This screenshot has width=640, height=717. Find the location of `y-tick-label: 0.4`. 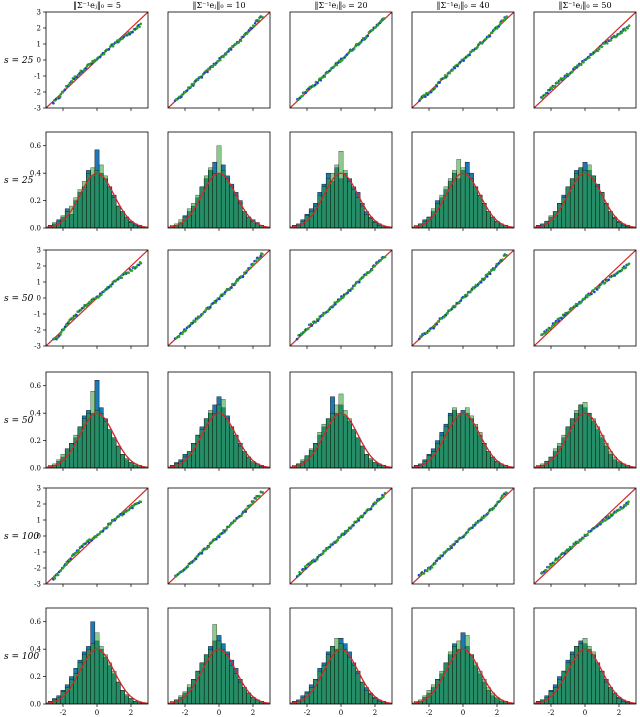

y-tick-label: 0.4 is located at coordinates (36, 650).